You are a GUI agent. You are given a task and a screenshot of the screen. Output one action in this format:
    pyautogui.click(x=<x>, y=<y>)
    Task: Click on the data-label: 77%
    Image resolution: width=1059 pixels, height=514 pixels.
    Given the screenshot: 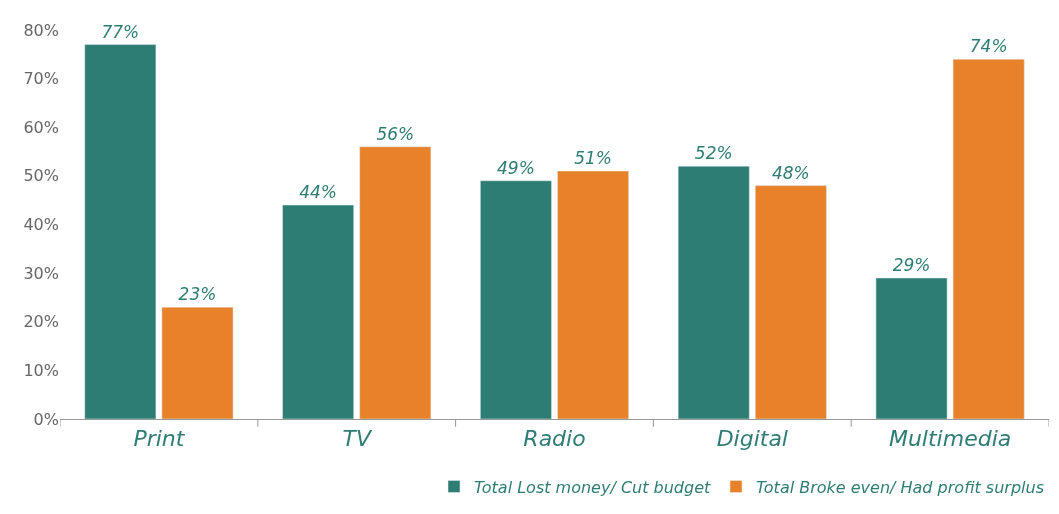 What is the action you would take?
    pyautogui.click(x=120, y=31)
    